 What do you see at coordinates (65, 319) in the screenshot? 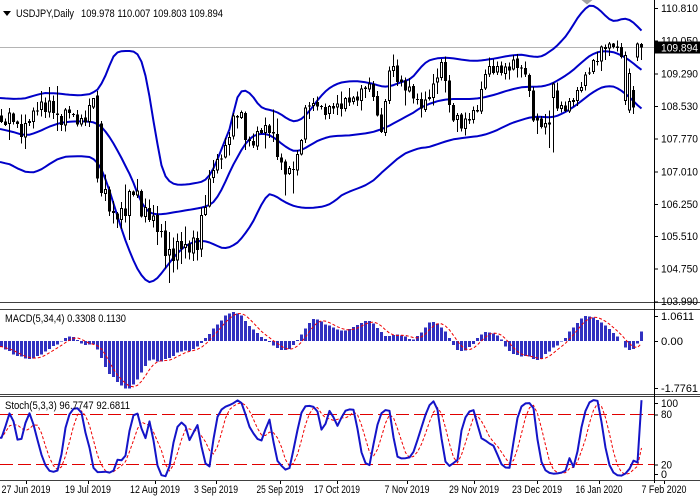
I see `svg-text: MACD(5,34,4) 0.3308 0.1130` at bounding box center [65, 319].